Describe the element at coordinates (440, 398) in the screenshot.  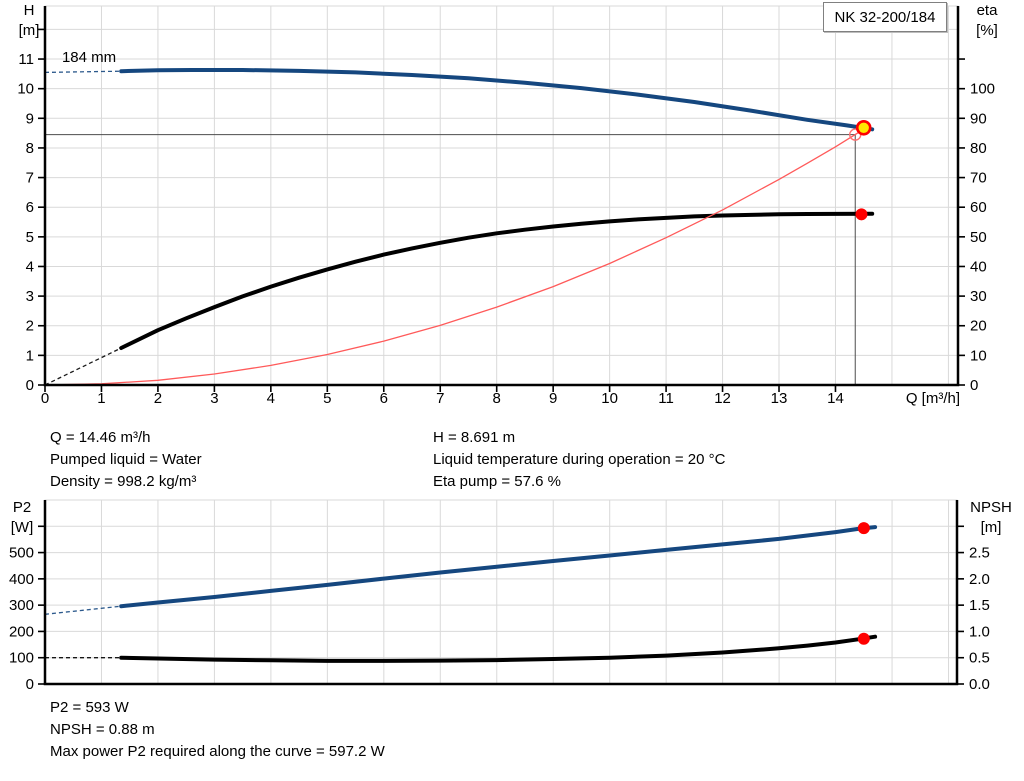
I see `x-tick-label: 7` at that location.